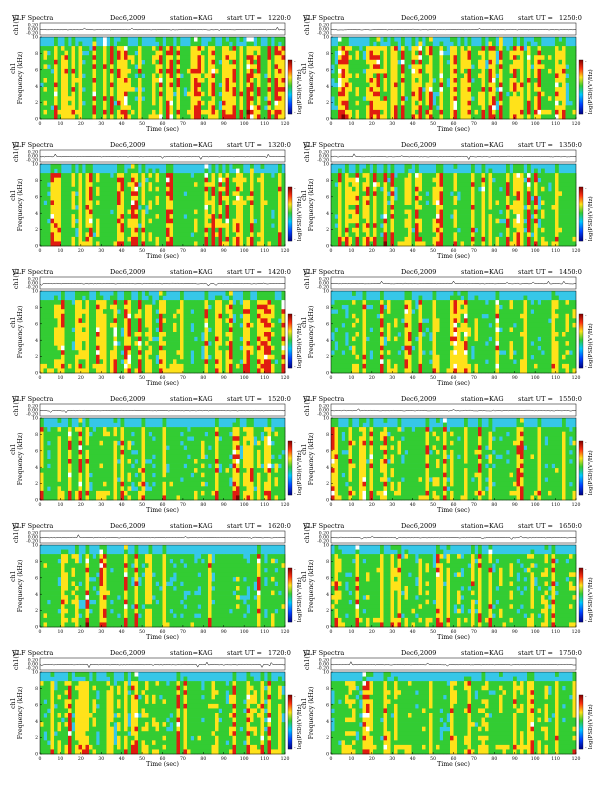 The height and width of the screenshot is (792, 612). Describe the element at coordinates (307, 151) in the screenshot. I see `timeseries-ylabel: ch1(V)` at that location.